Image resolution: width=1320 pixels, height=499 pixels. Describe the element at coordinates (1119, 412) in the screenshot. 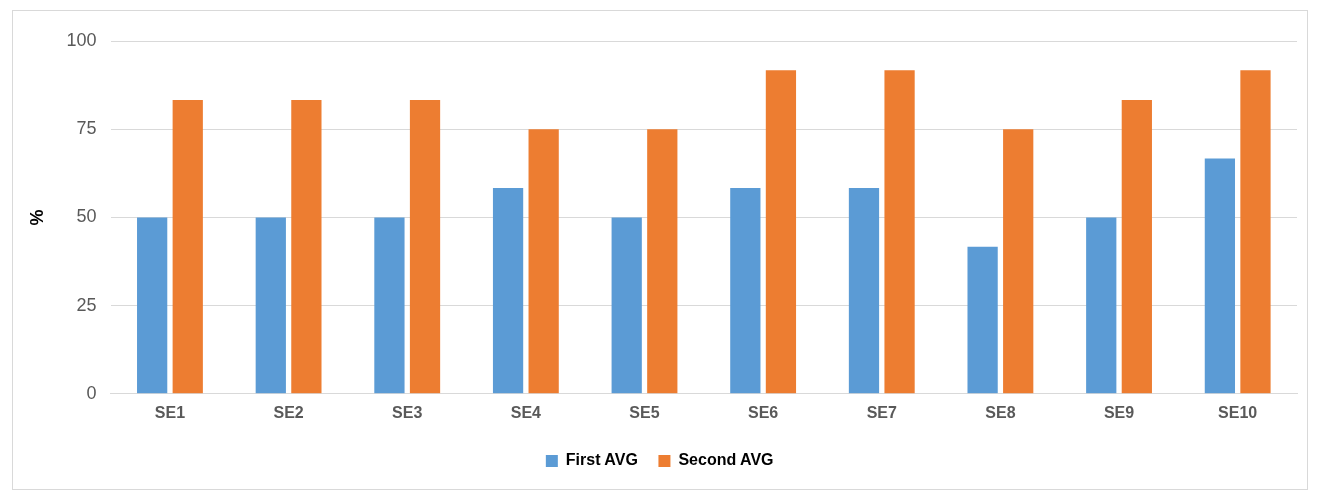

I see `x-tick-label: SE9` at that location.